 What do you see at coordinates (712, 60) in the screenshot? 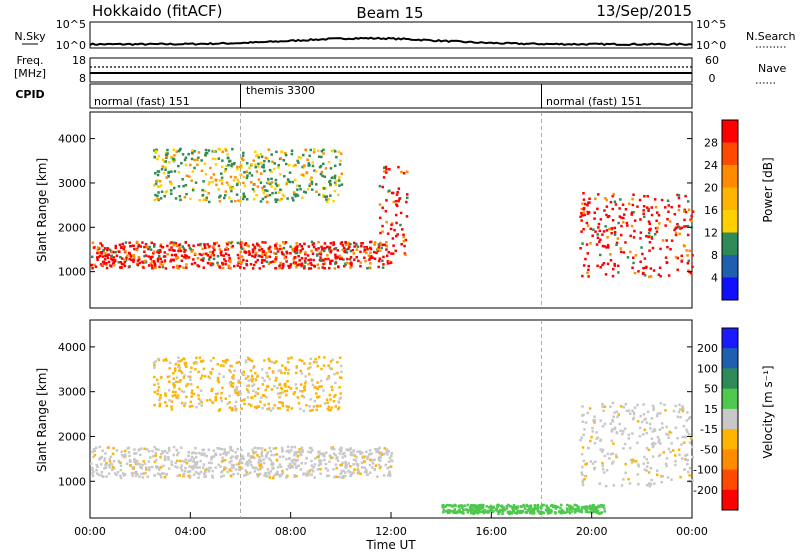
I see `nave-tick-top: 60` at bounding box center [712, 60].